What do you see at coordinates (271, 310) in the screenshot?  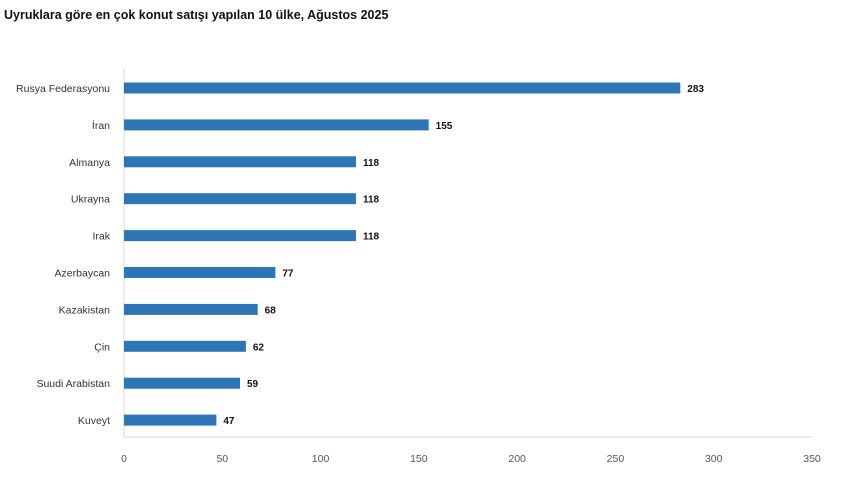 I see `value-label: 68` at bounding box center [271, 310].